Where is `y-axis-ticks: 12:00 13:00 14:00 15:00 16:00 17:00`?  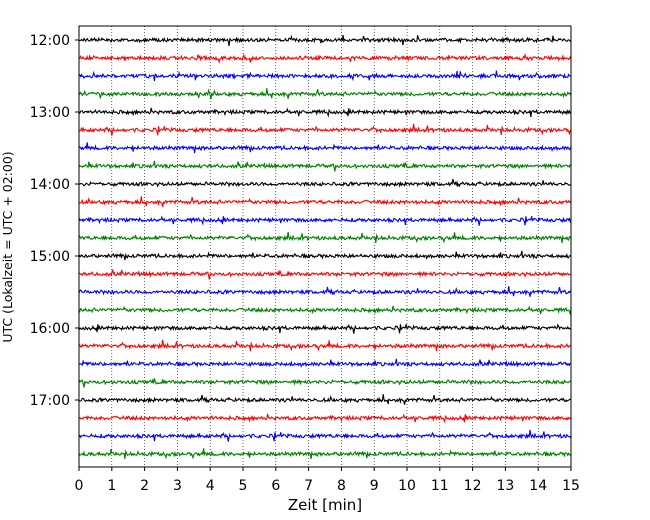
y-axis-ticks: 12:00 13:00 14:00 15:00 16:00 17:00 is located at coordinates (54, 221).